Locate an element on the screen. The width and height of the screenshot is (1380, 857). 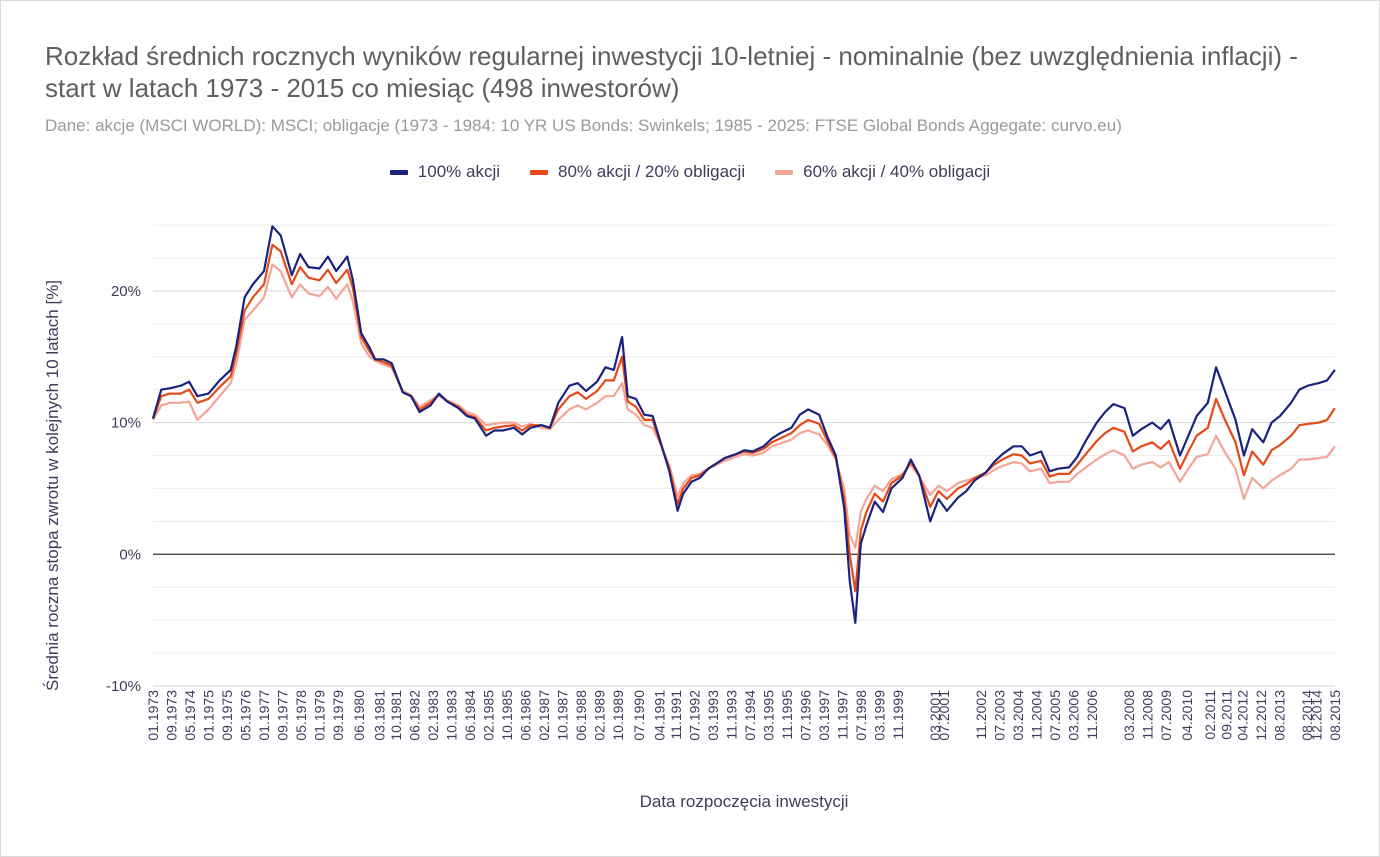
x-tick-label: 08.2015 is located at coordinates (1335, 715).